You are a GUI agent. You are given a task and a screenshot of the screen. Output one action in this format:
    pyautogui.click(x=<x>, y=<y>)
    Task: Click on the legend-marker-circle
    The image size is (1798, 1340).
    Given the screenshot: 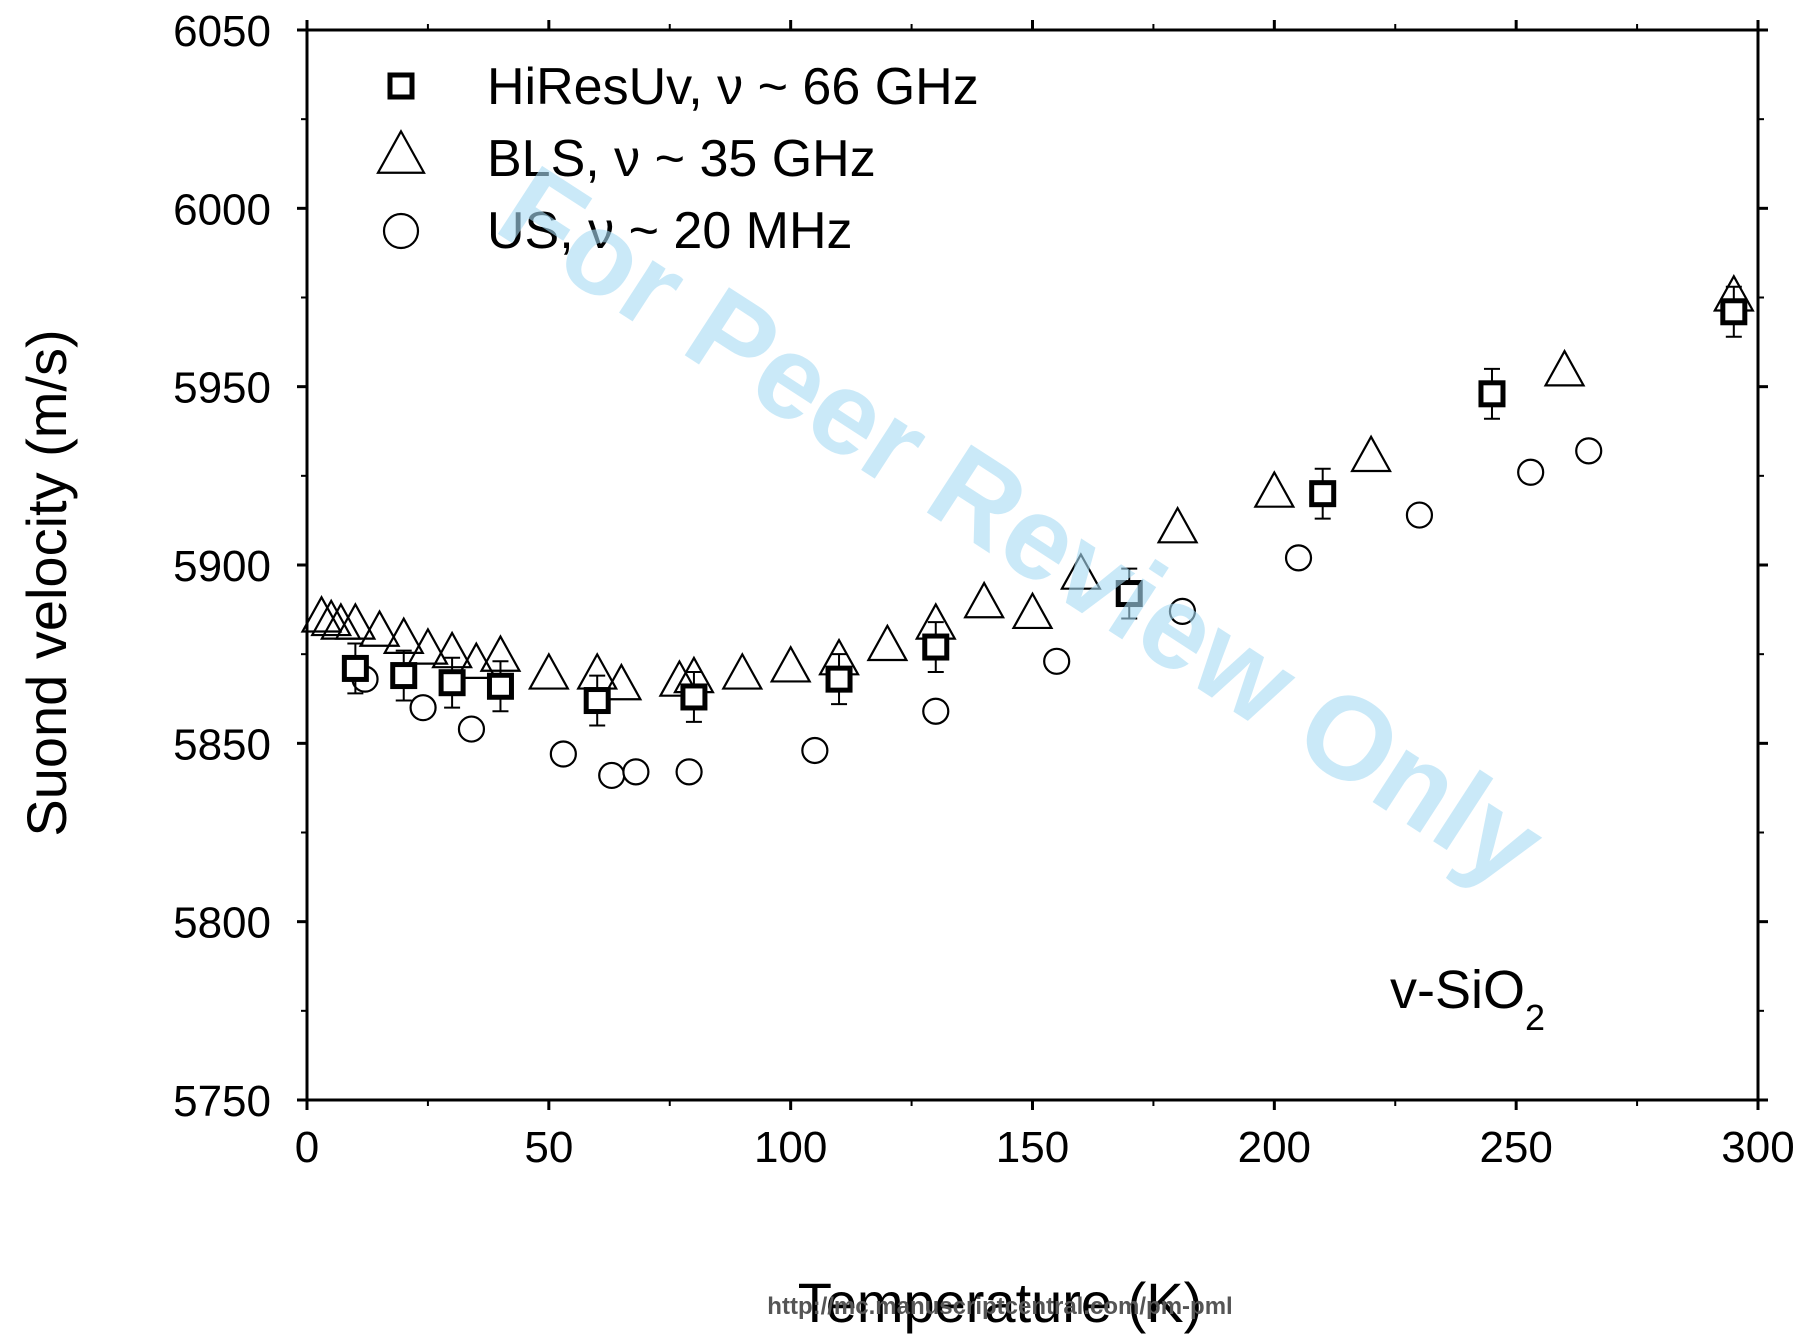 What is the action you would take?
    pyautogui.click(x=401, y=231)
    